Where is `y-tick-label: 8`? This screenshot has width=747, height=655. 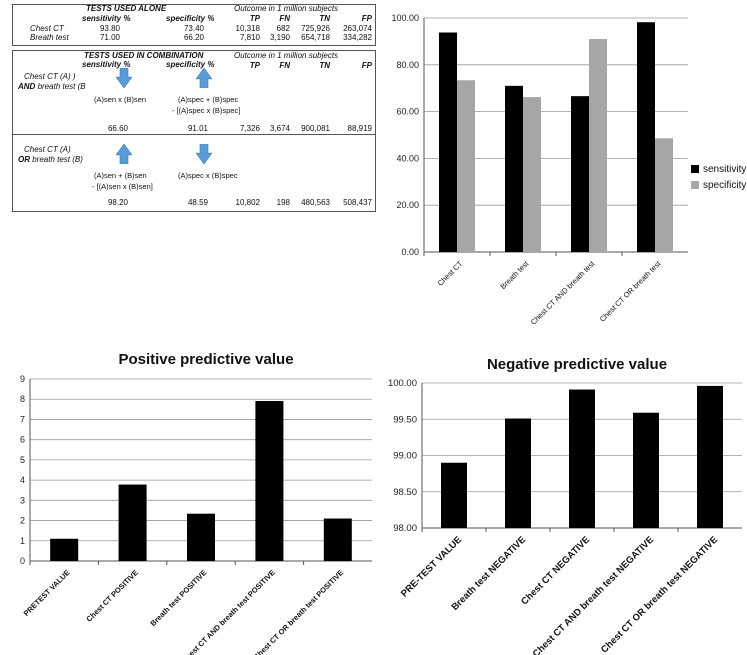
y-tick-label: 8 is located at coordinates (22, 399).